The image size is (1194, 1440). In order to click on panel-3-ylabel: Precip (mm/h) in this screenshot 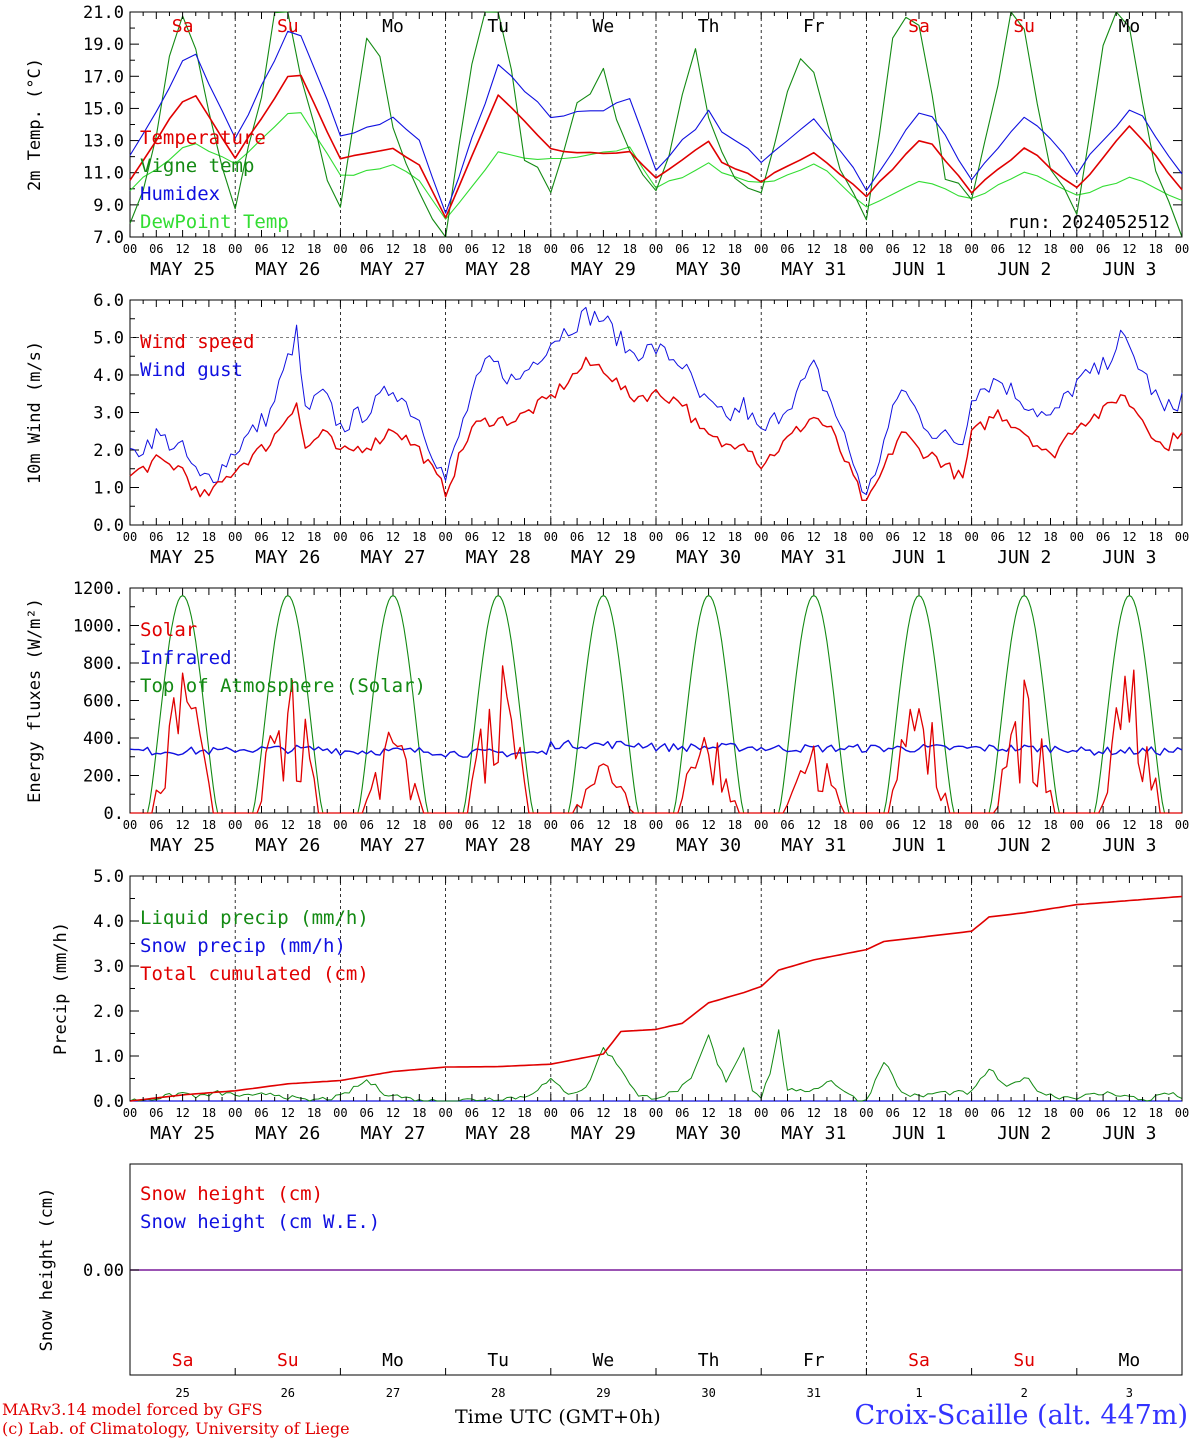, I will do `click(61, 988)`.